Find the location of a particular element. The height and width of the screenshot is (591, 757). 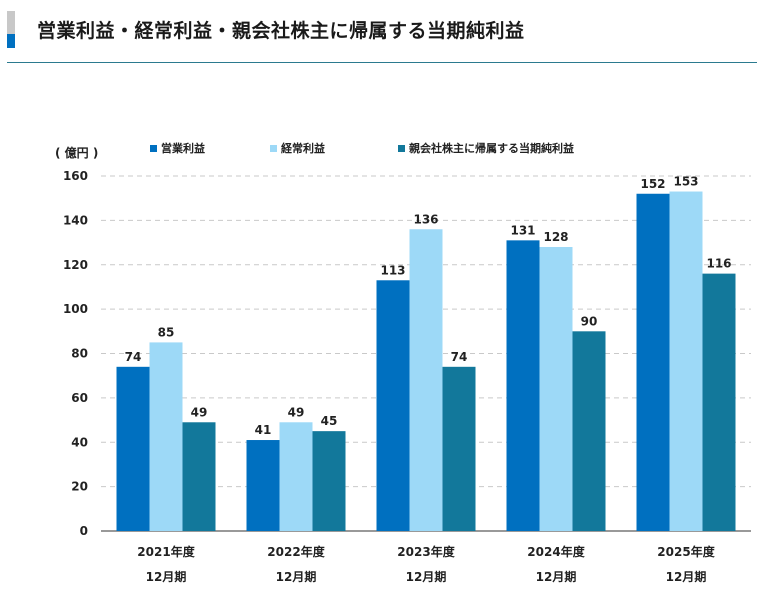

y-axis-label: ( 億円 ) is located at coordinates (76, 152).